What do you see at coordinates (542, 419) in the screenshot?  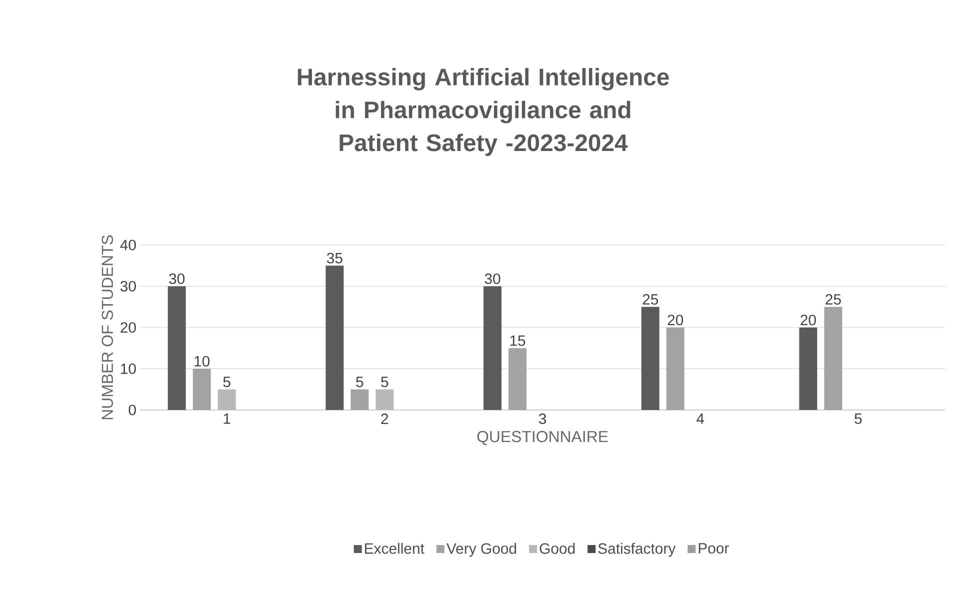 I see `x-tick-label: 3` at bounding box center [542, 419].